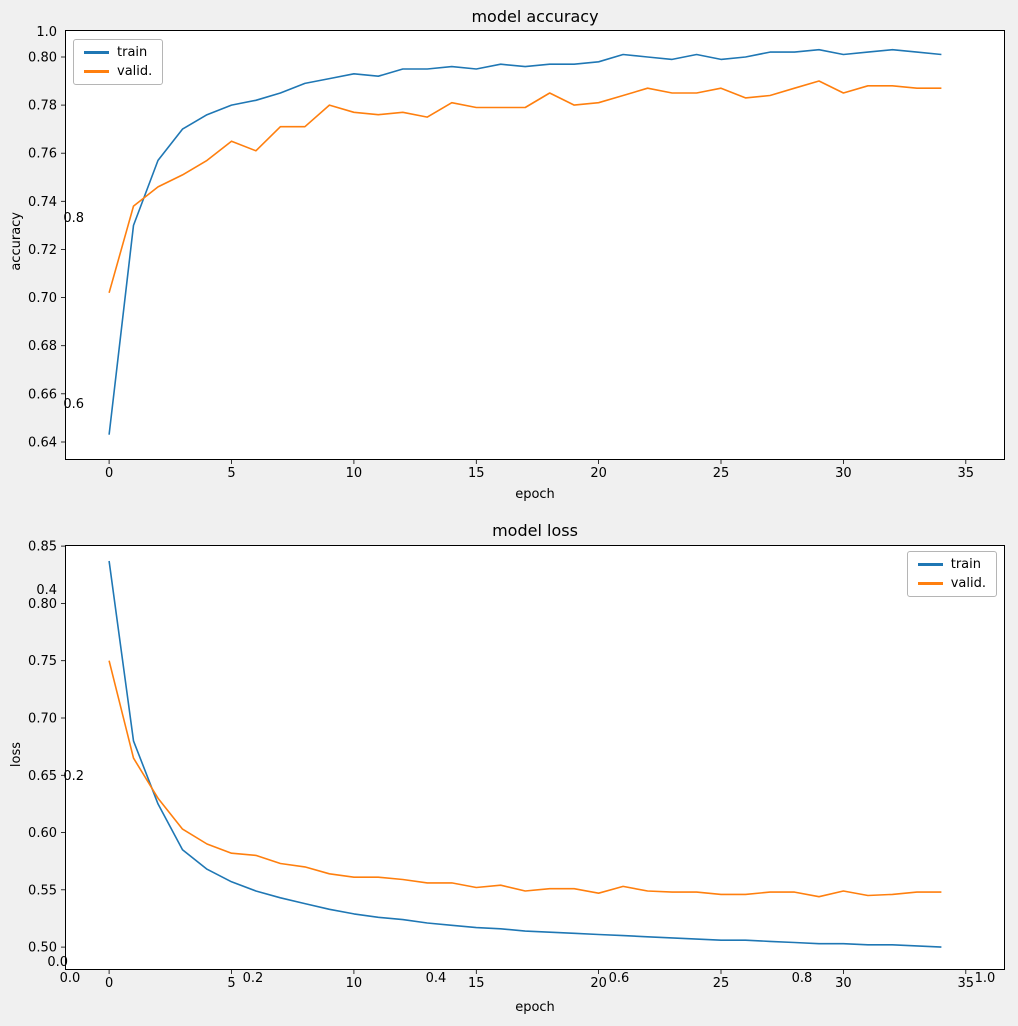 This screenshot has height=1026, width=1018. Describe the element at coordinates (16, 755) in the screenshot. I see `loss-y-axis-label: loss` at that location.